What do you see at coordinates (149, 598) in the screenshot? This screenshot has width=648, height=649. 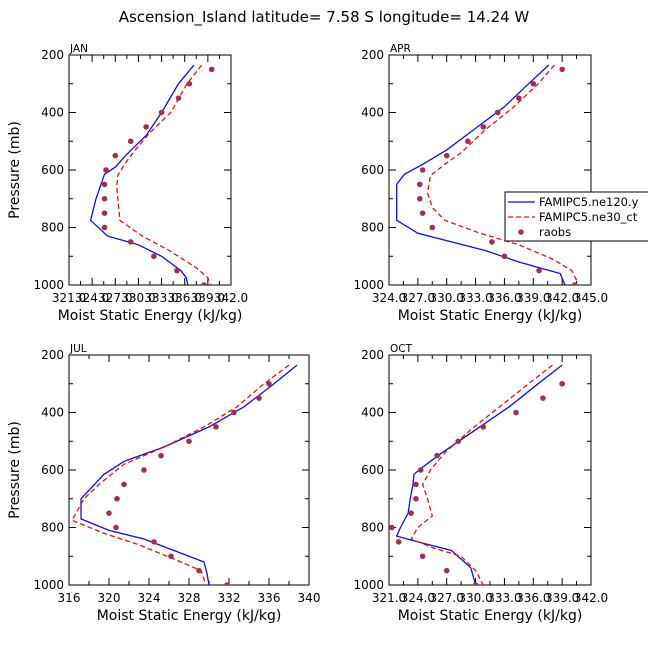 I see `x-tick-label: 324` at bounding box center [149, 598].